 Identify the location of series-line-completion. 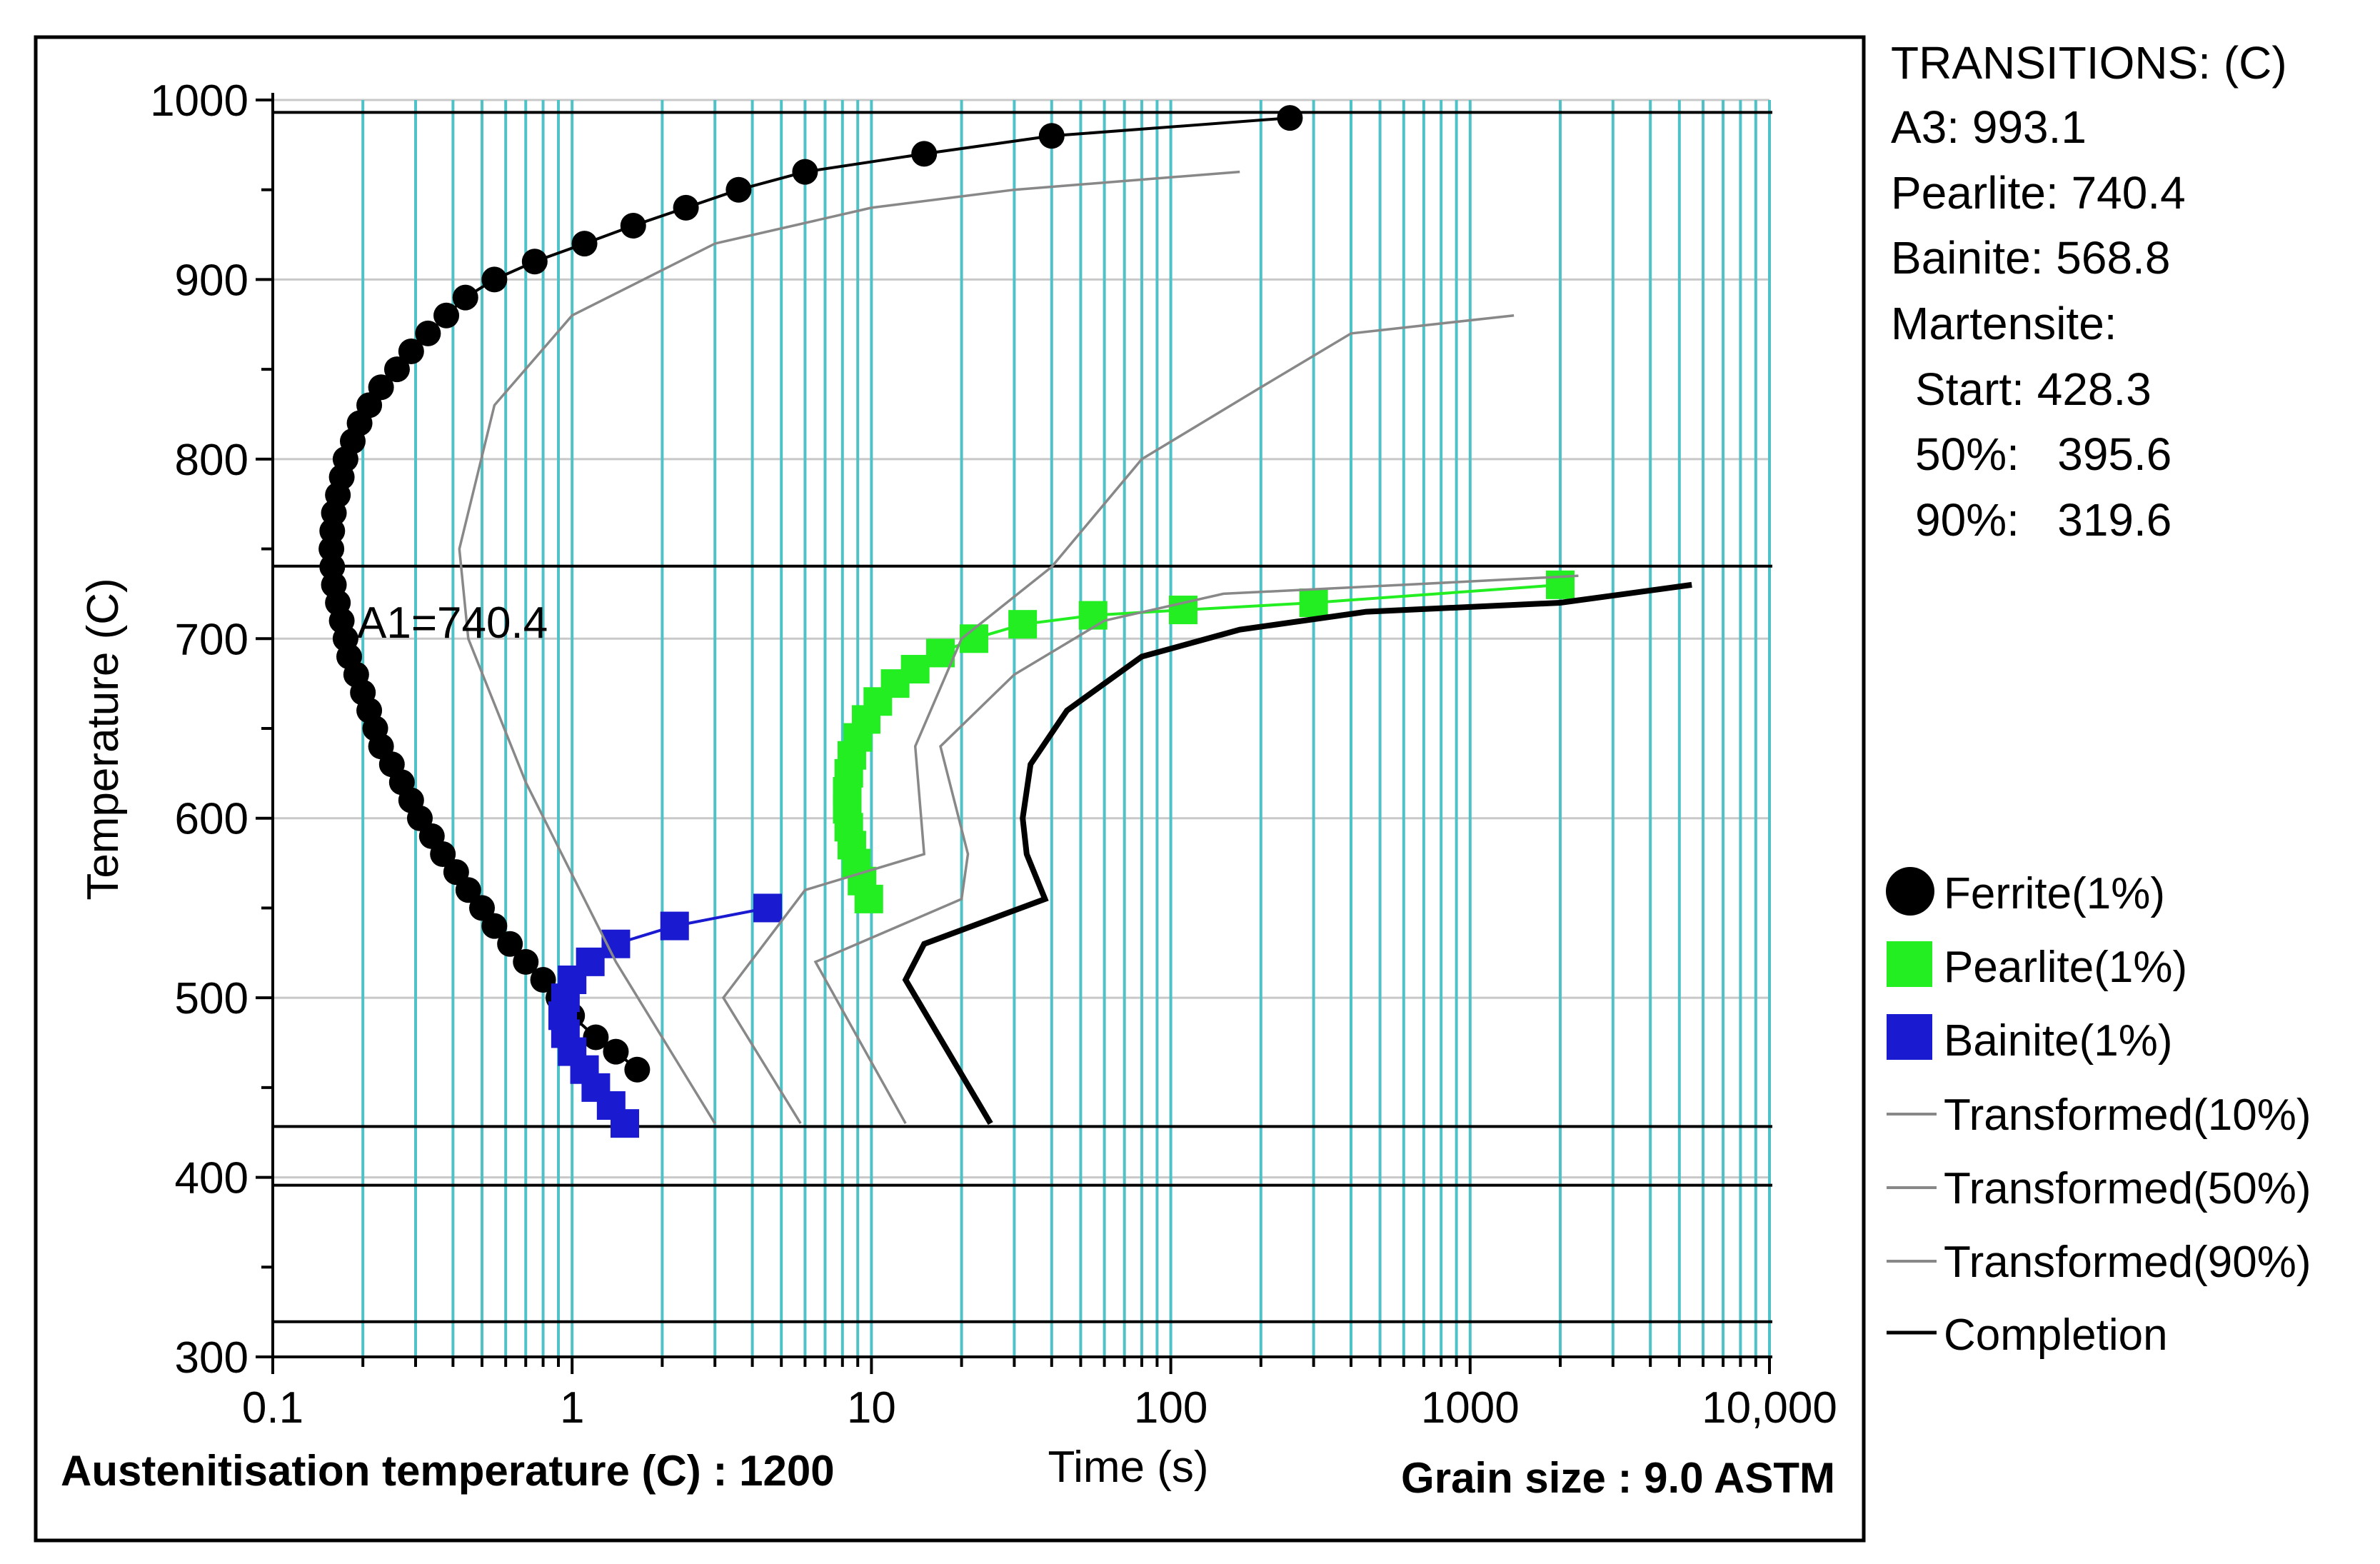
(1297, 853).